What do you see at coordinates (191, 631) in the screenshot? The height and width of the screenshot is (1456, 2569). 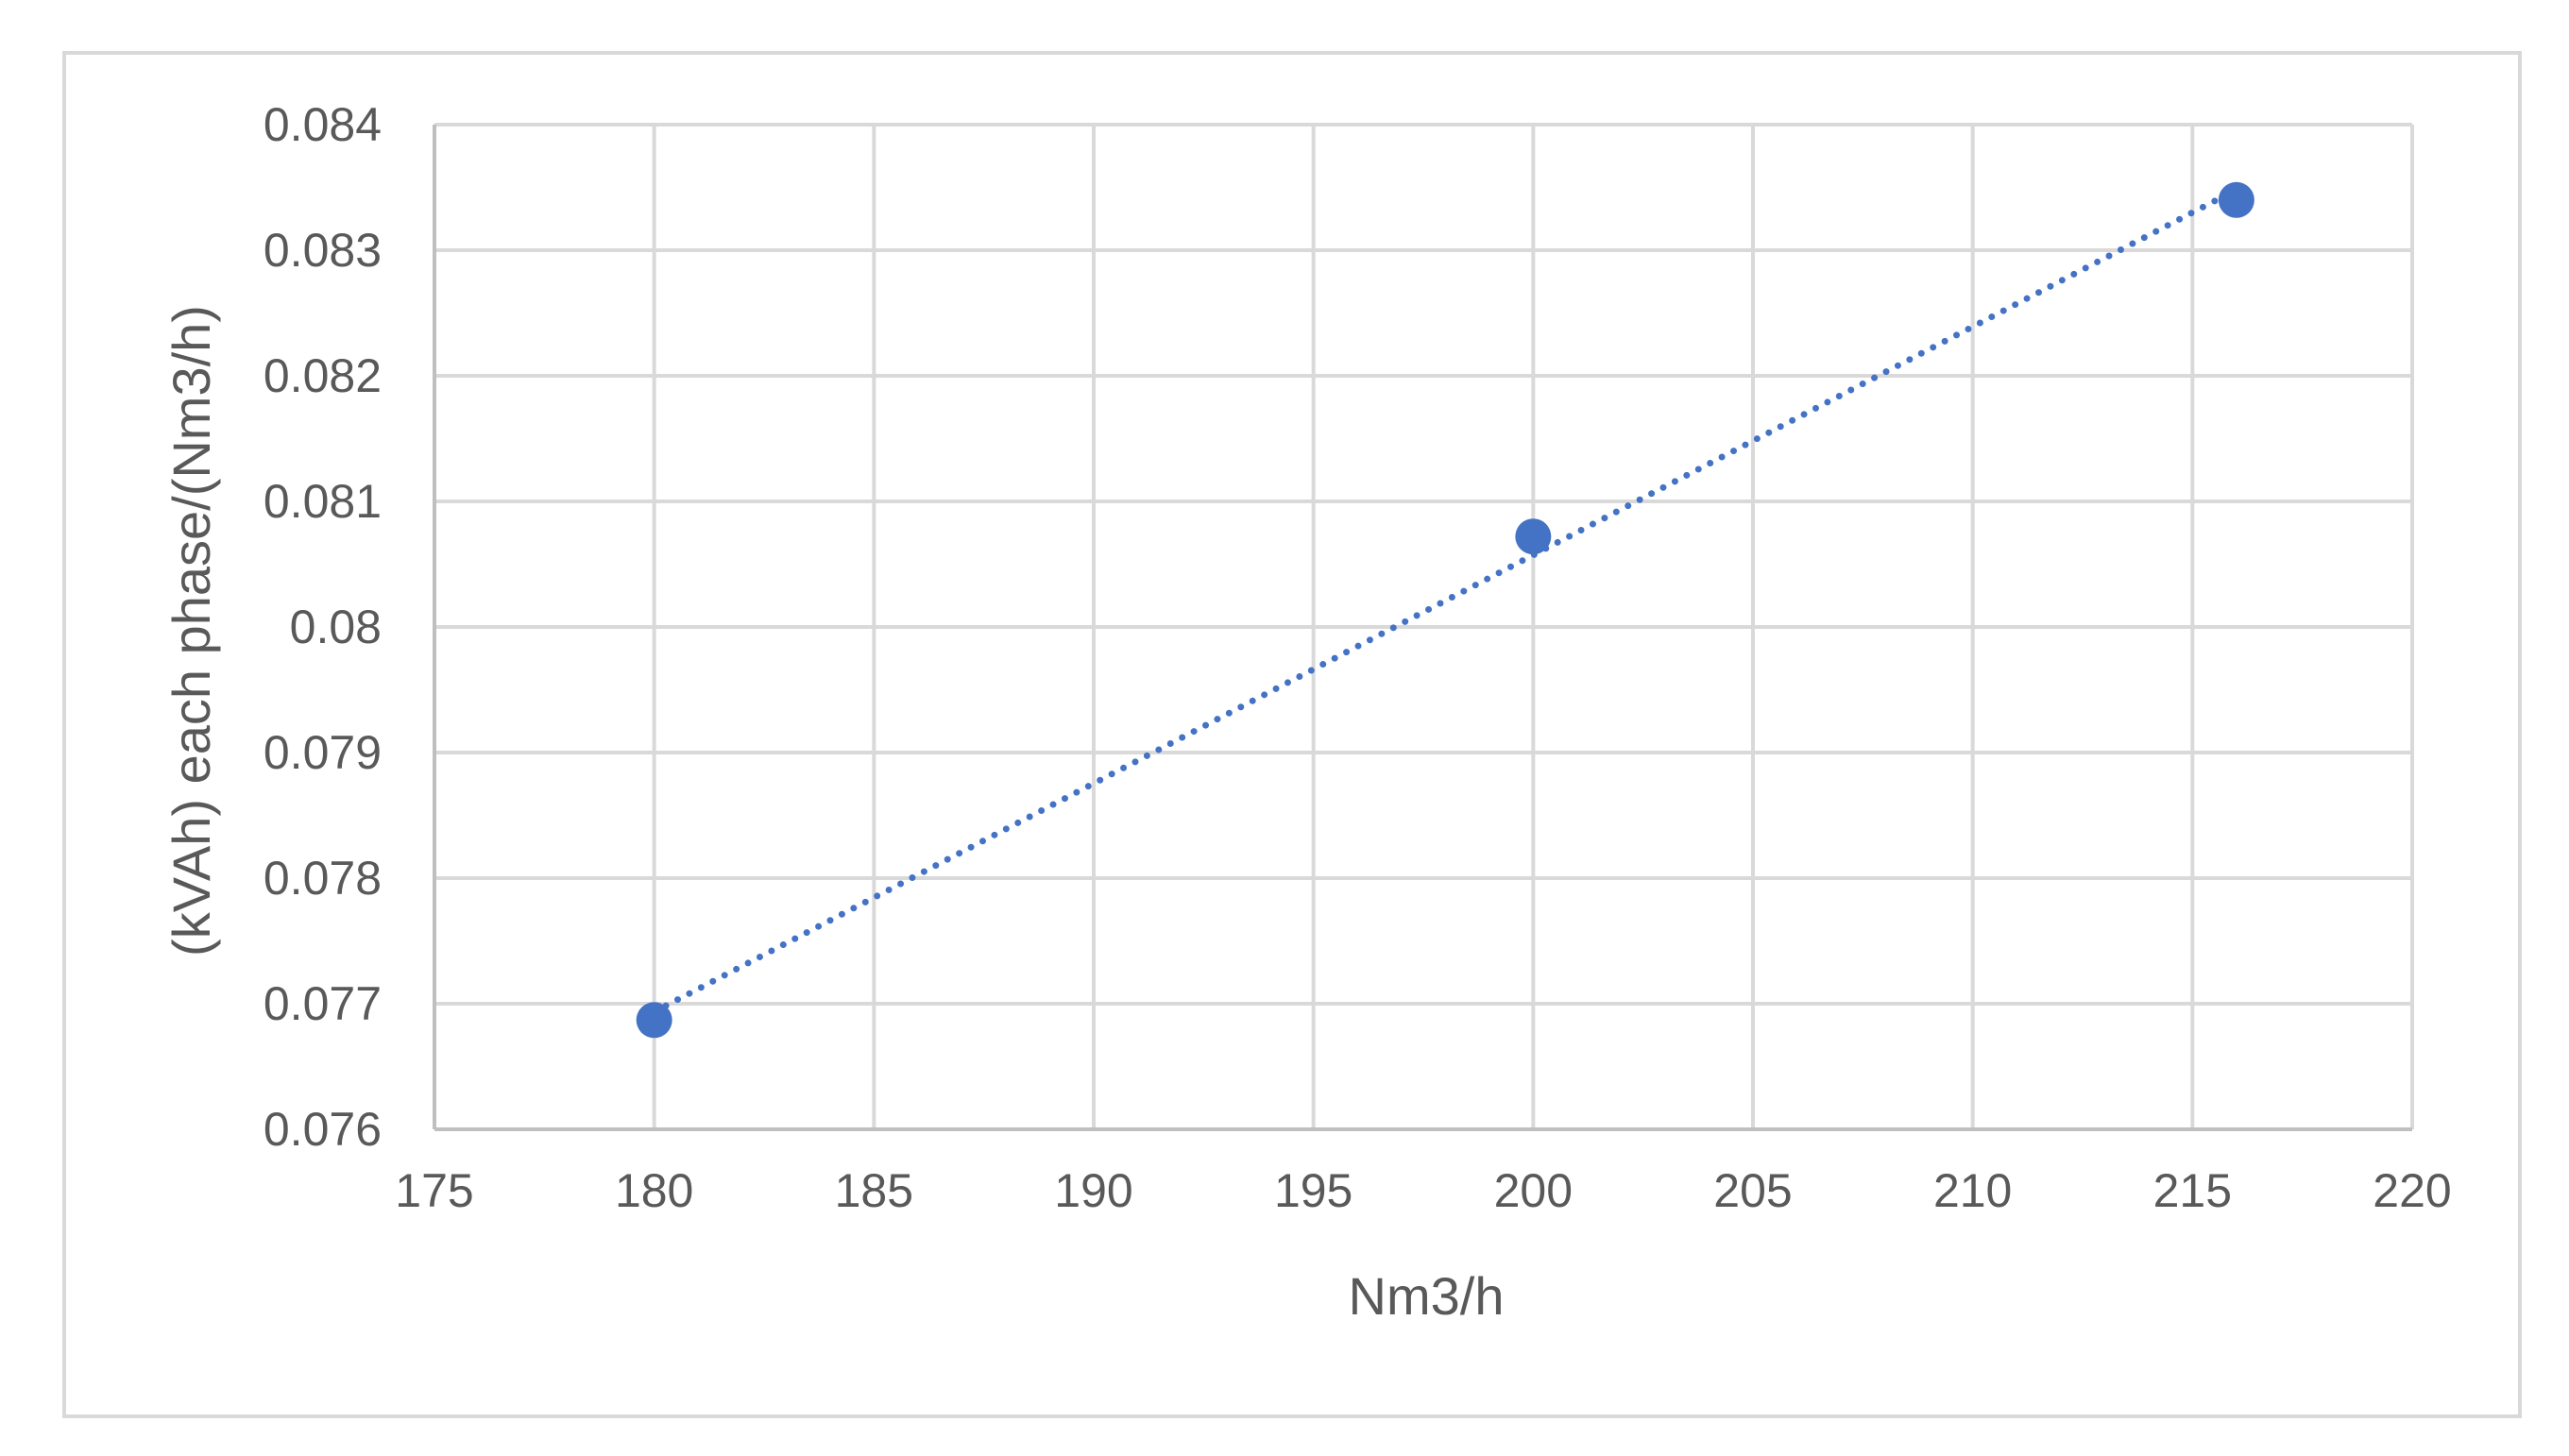 I see `y-axis-title: (kVAh) each phase/(Nm3/h)` at bounding box center [191, 631].